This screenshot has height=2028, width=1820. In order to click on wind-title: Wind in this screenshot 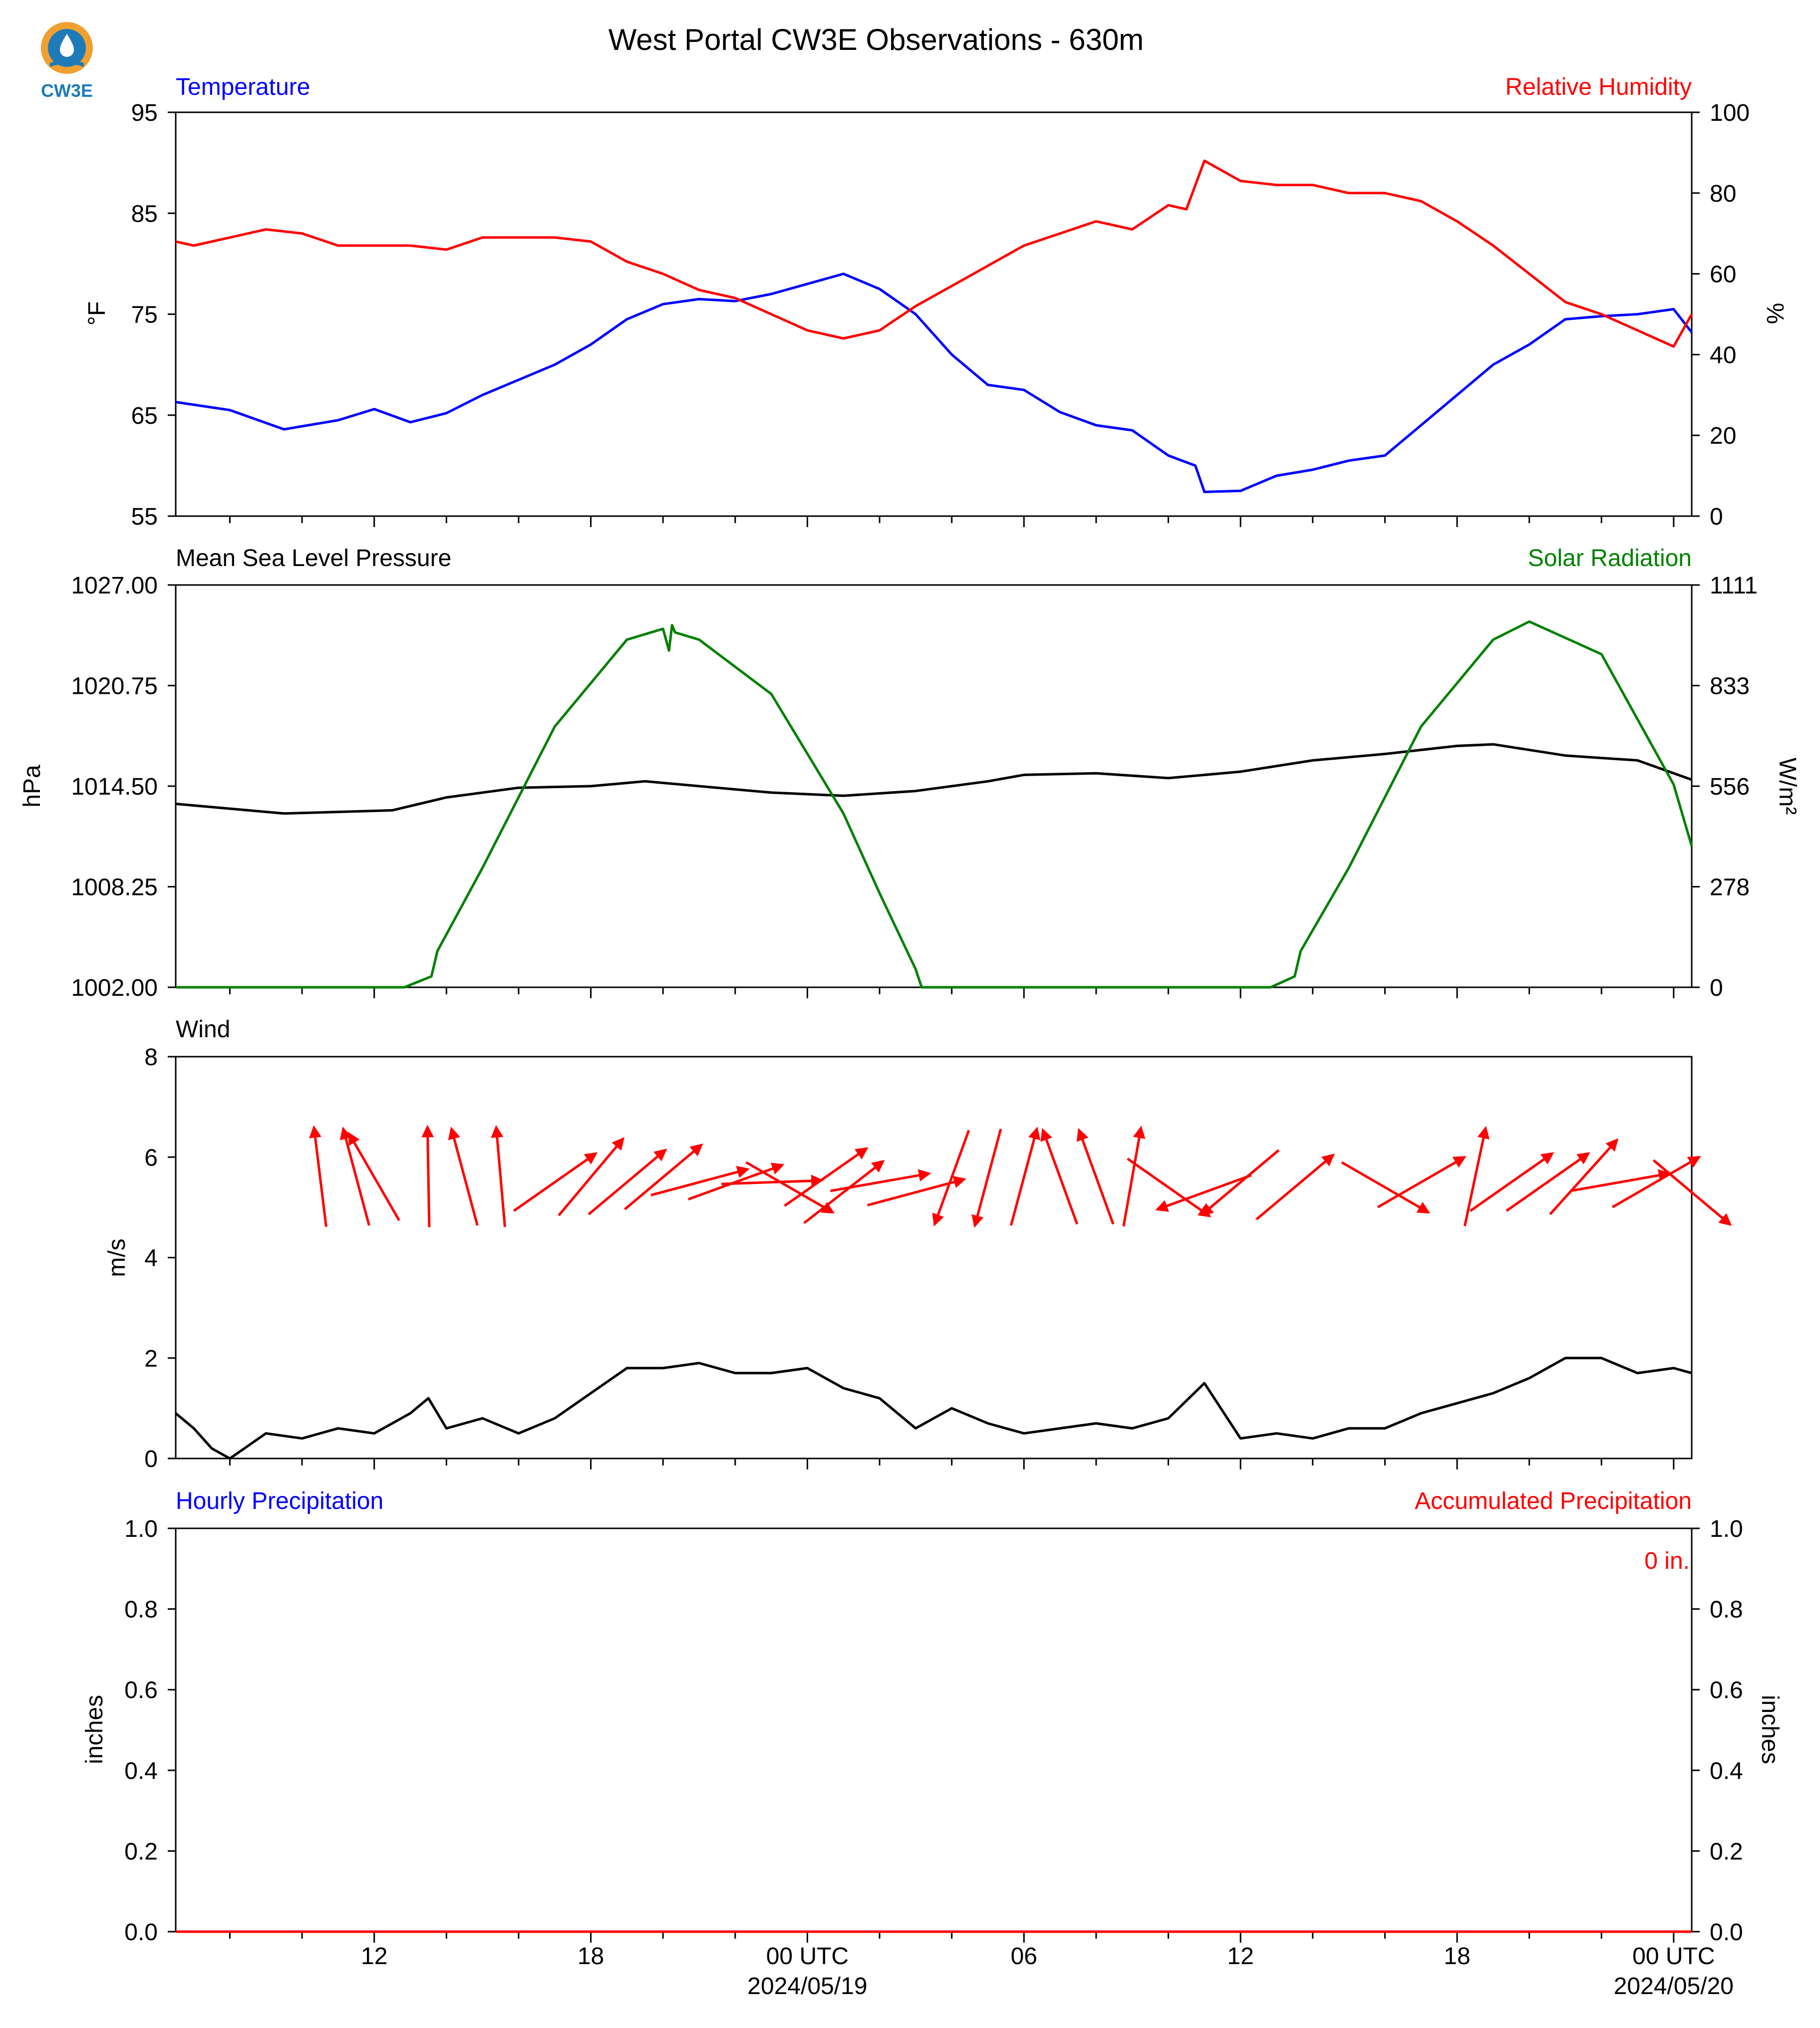, I will do `click(203, 1029)`.